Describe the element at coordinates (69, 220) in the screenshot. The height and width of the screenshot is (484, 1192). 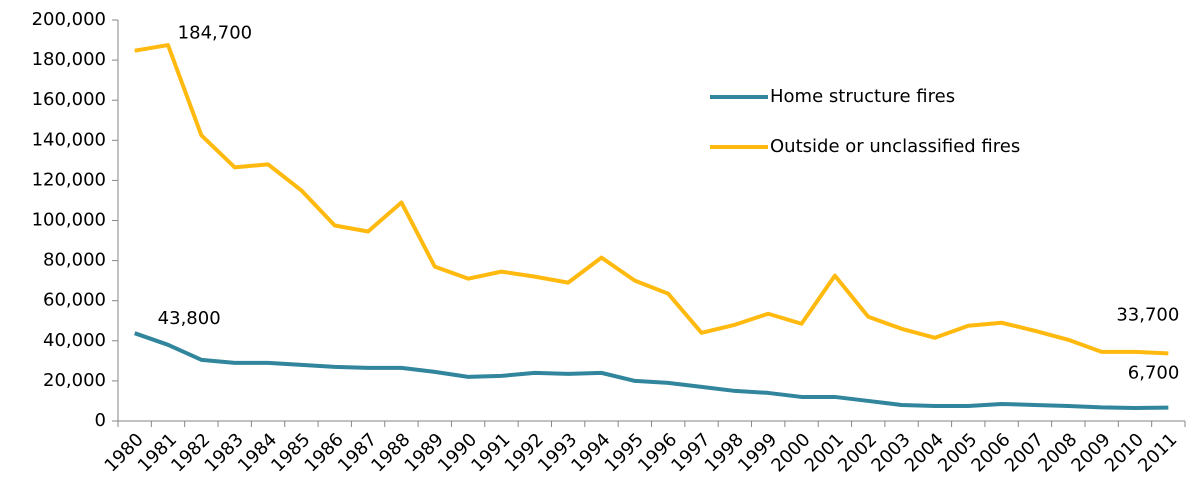
I see `y-tick-label: 100,000` at that location.